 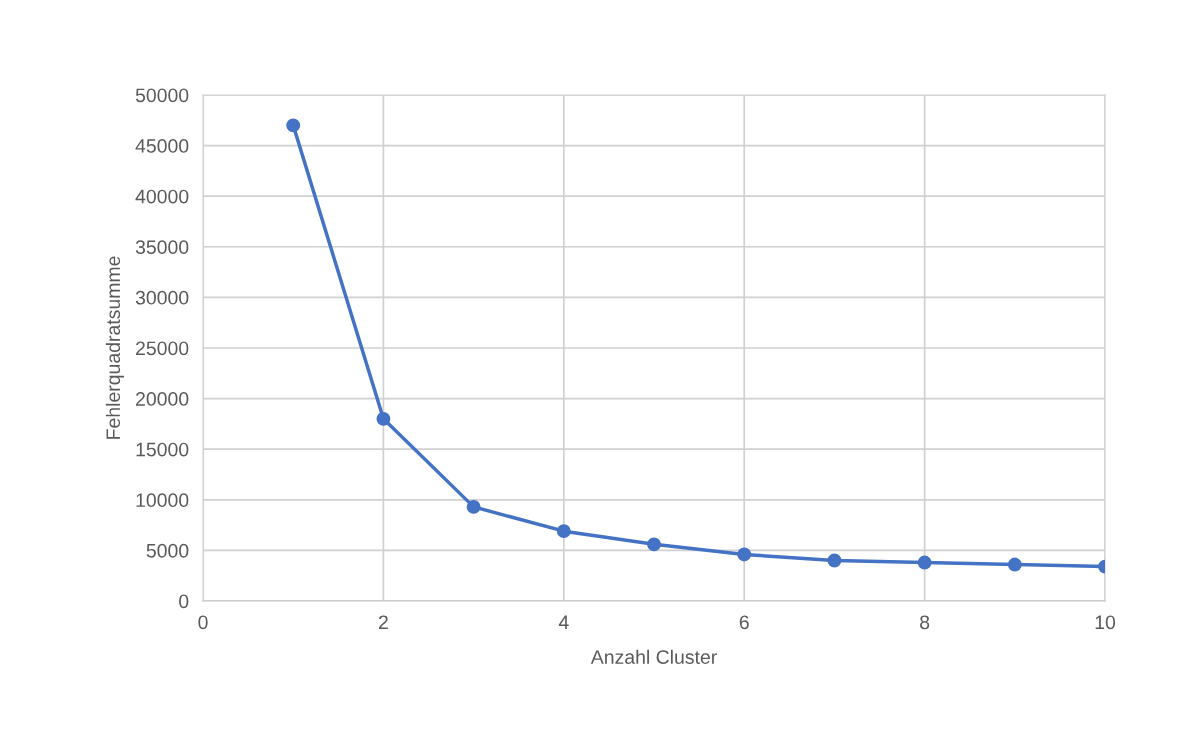 I want to click on y-axis-title: Fehlerquadratsumme, so click(x=114, y=347).